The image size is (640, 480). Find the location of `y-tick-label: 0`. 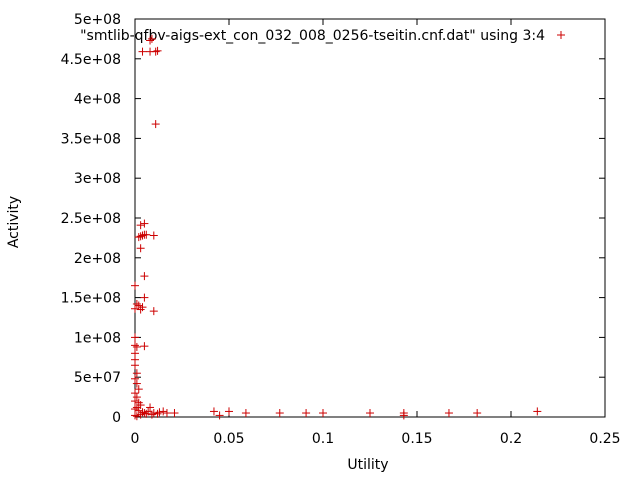

y-tick-label: 0 is located at coordinates (116, 418).